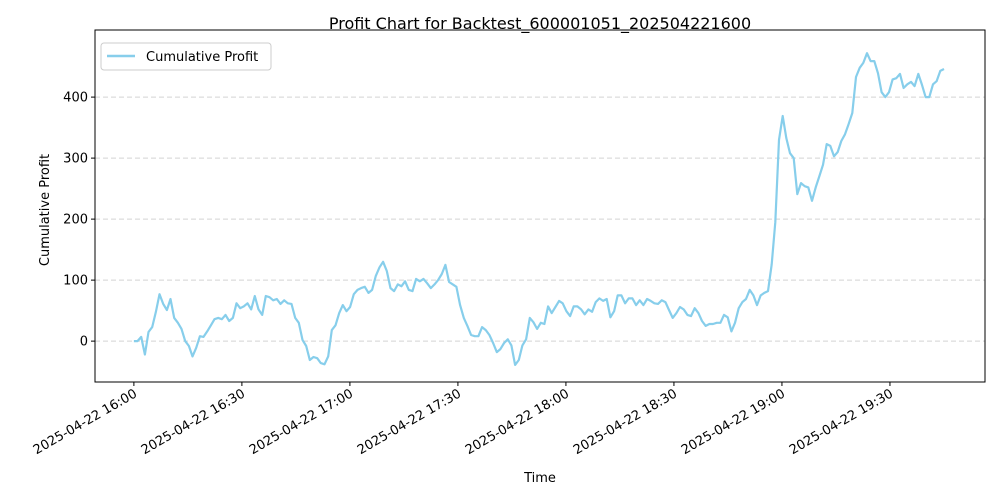 This screenshot has height=504, width=1000. Describe the element at coordinates (625, 422) in the screenshot. I see `x-tick-label: 2025-04-22 18:30` at that location.